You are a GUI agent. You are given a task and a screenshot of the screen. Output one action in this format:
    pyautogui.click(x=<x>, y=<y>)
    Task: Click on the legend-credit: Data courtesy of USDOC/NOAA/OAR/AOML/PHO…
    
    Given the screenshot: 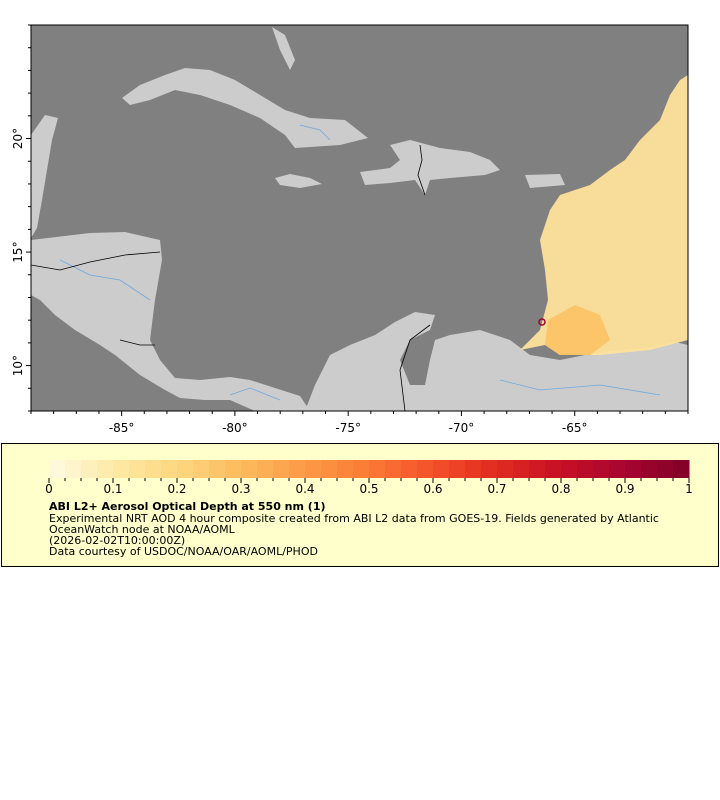 What is the action you would take?
    pyautogui.click(x=183, y=551)
    